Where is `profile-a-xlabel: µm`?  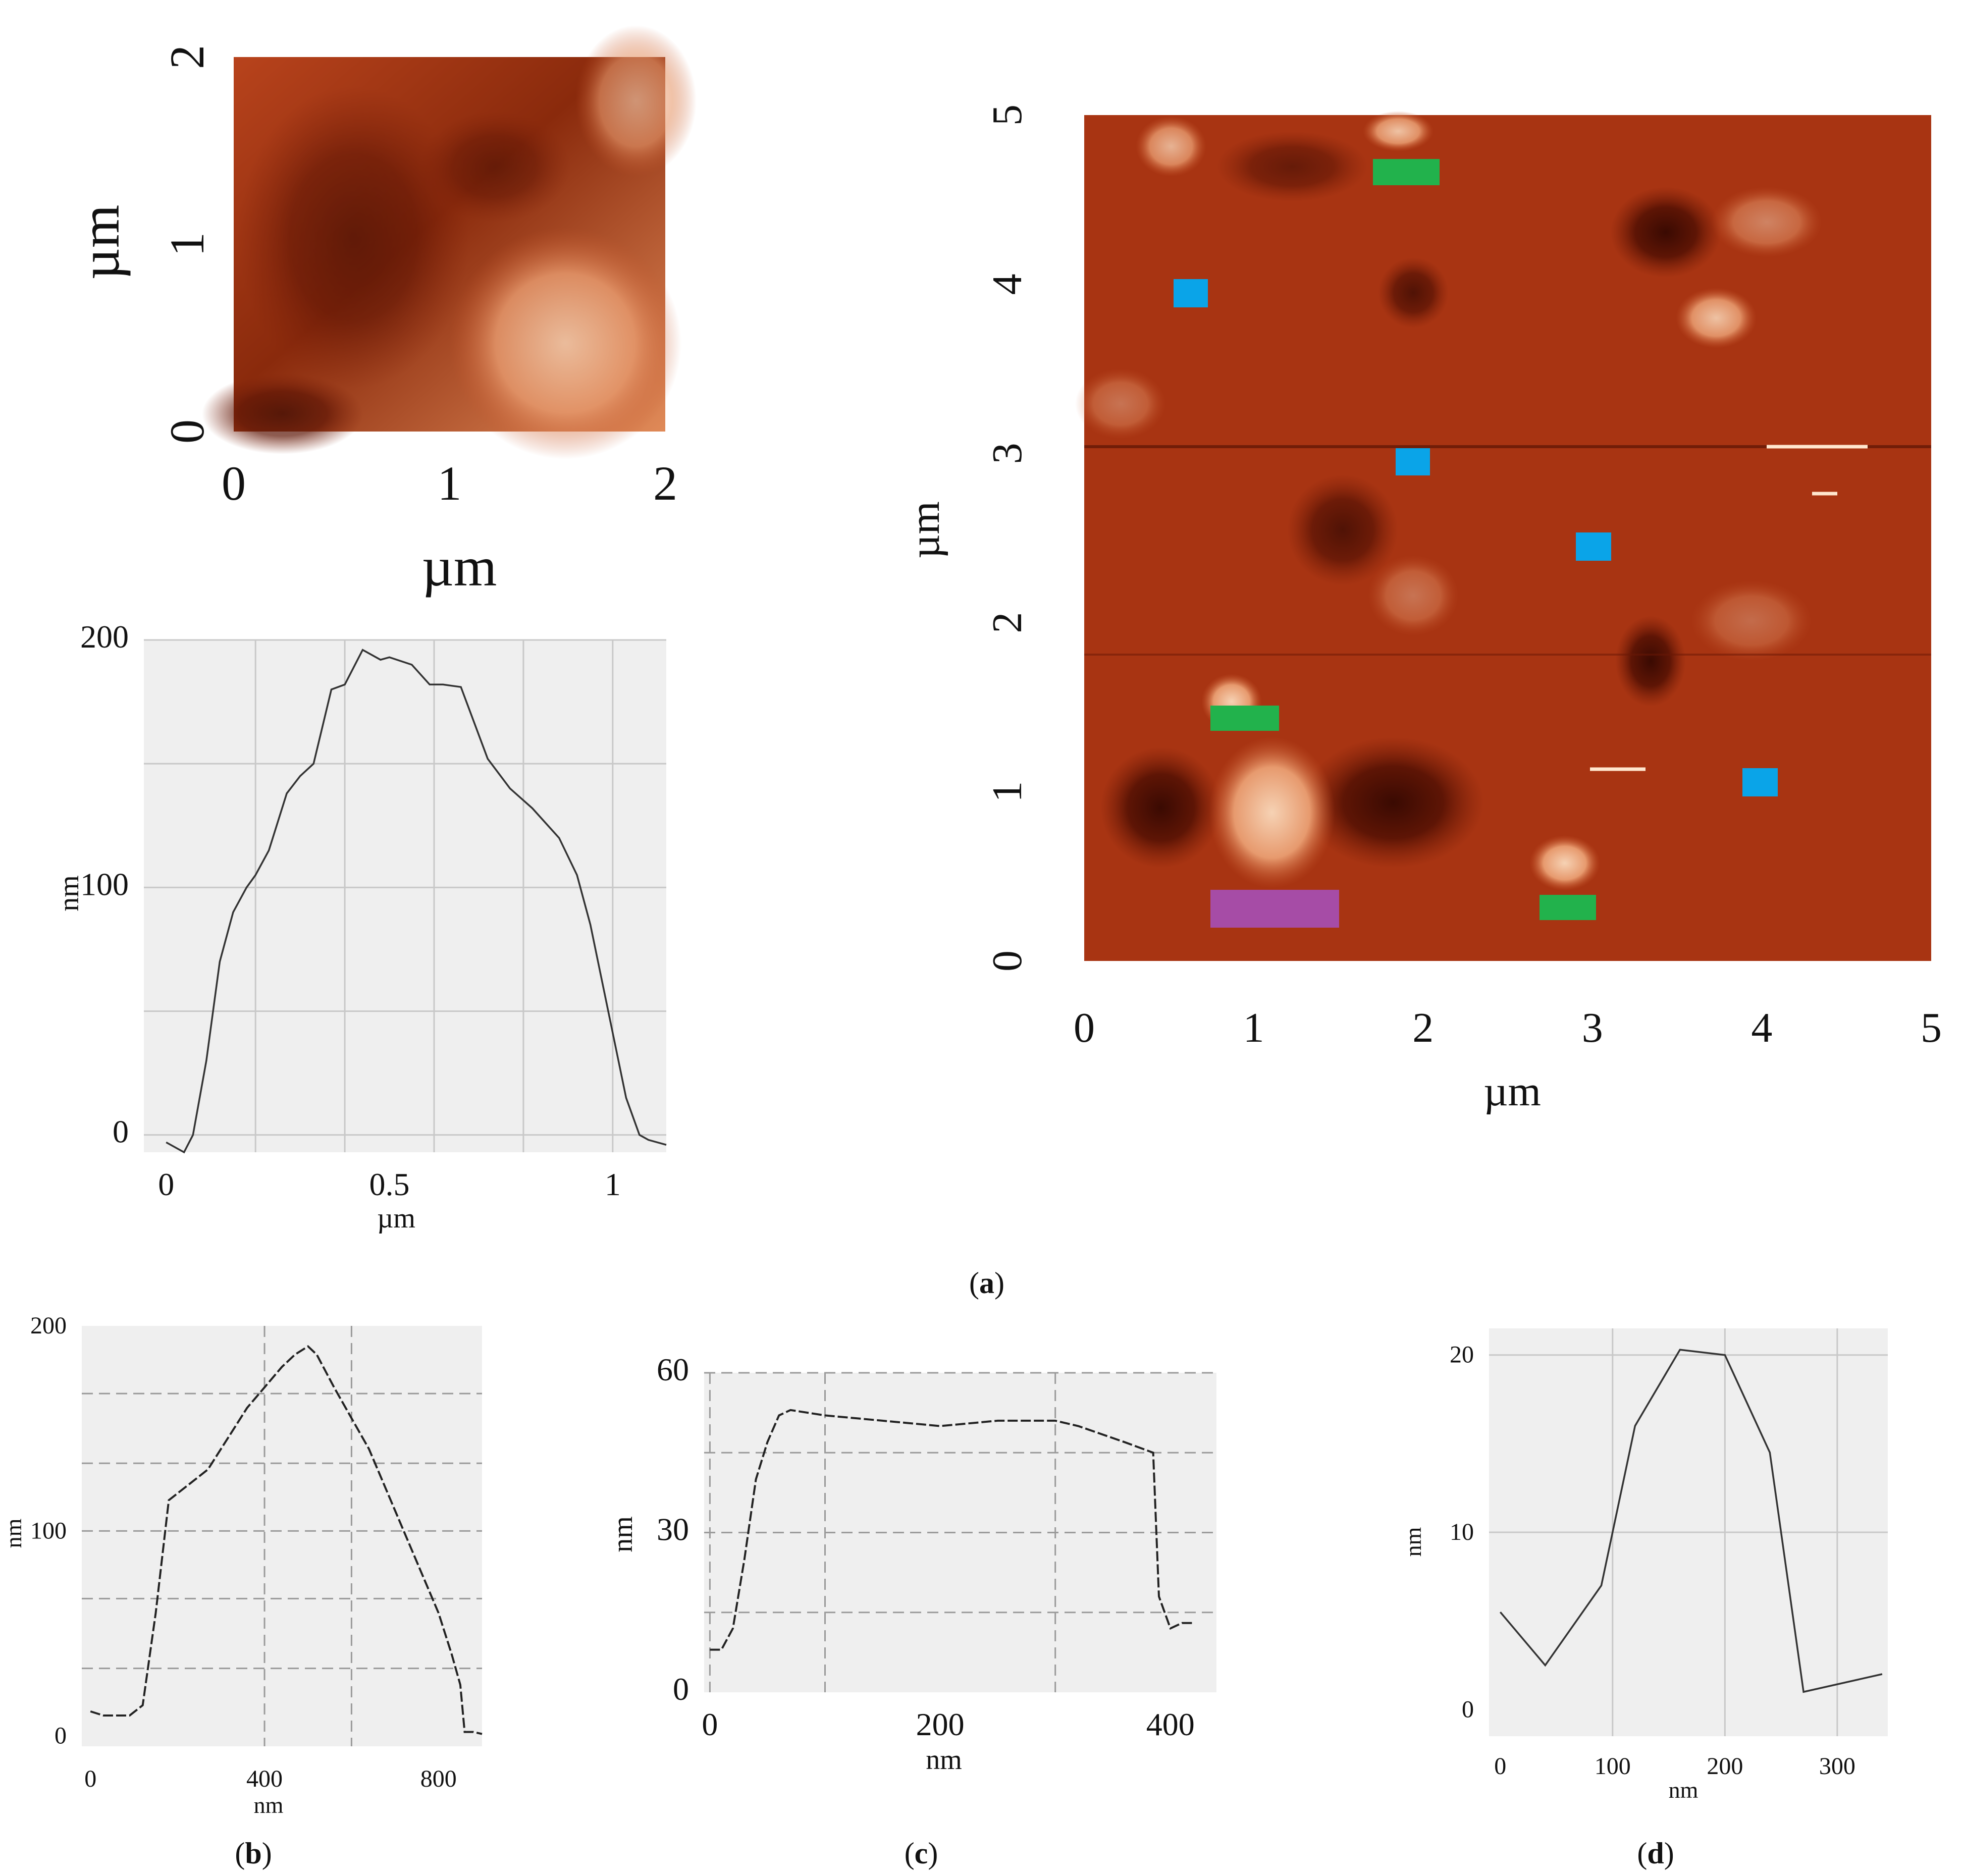
profile-a-xlabel: µm is located at coordinates (396, 1218).